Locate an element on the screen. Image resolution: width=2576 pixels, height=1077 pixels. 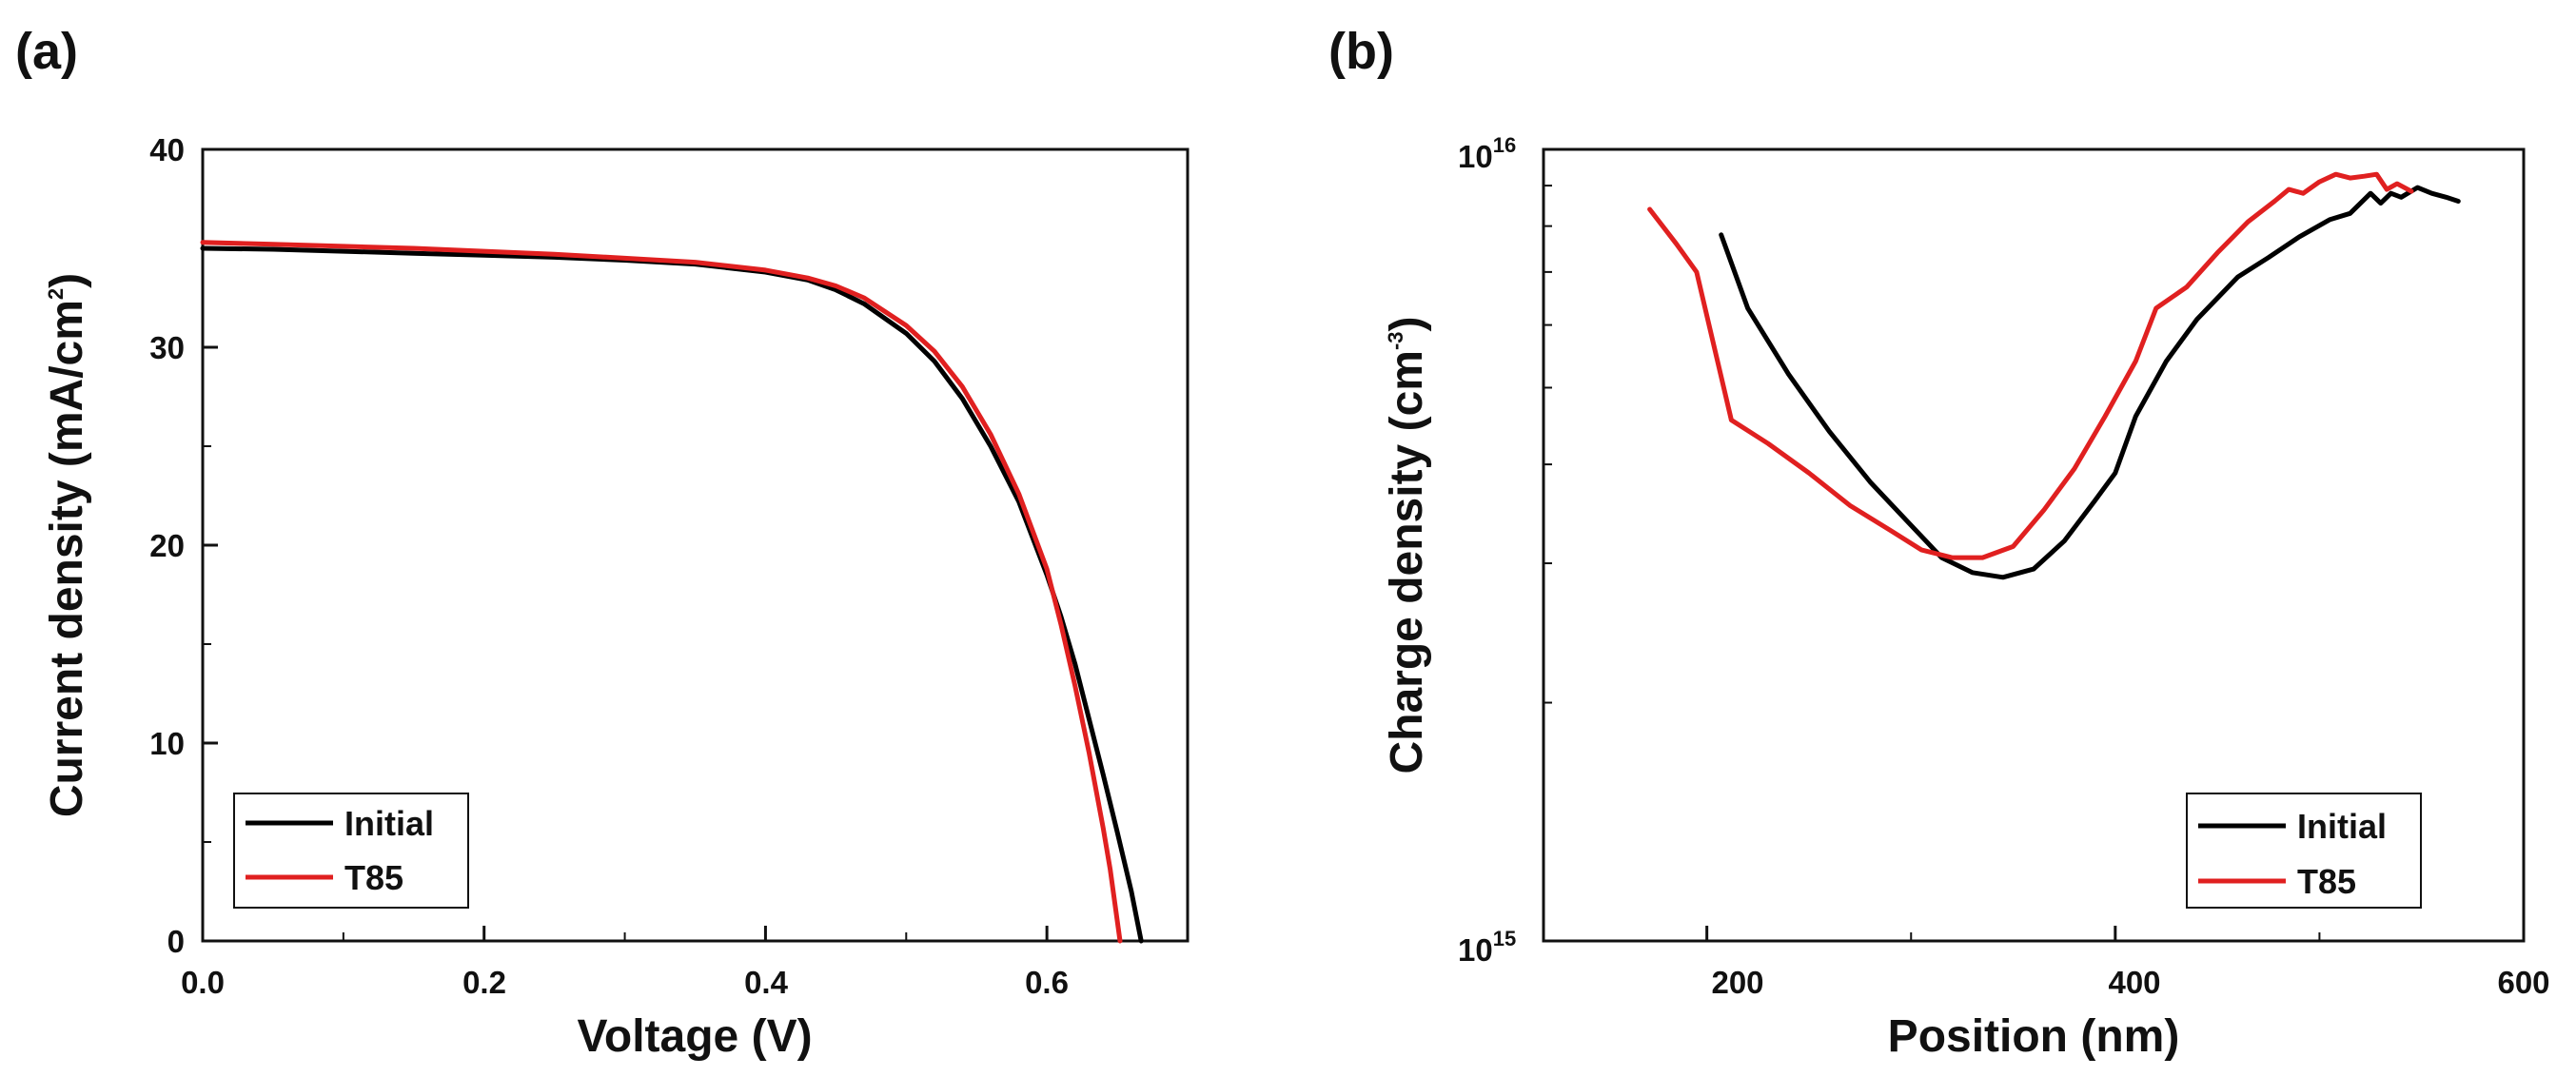
panel-b-ytick-label-0: 1015 is located at coordinates (1487, 947).